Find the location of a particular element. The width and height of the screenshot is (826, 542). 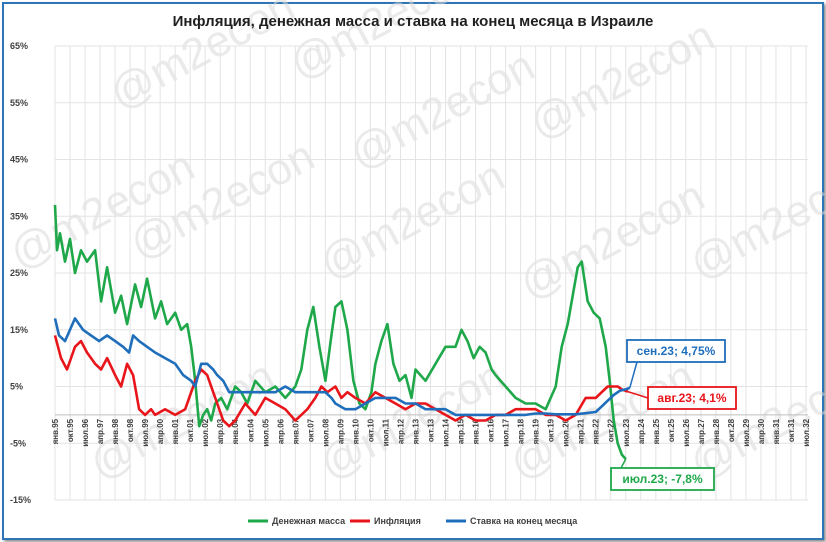

y-tick-label: -15% is located at coordinates (20, 500).